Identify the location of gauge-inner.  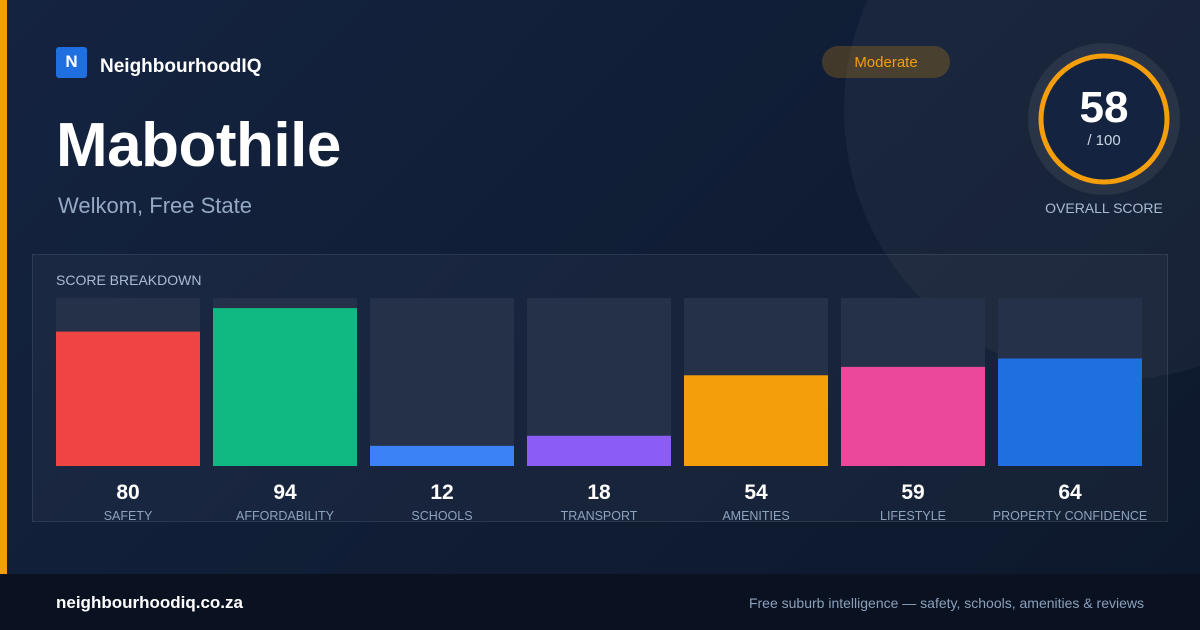
(1104, 119).